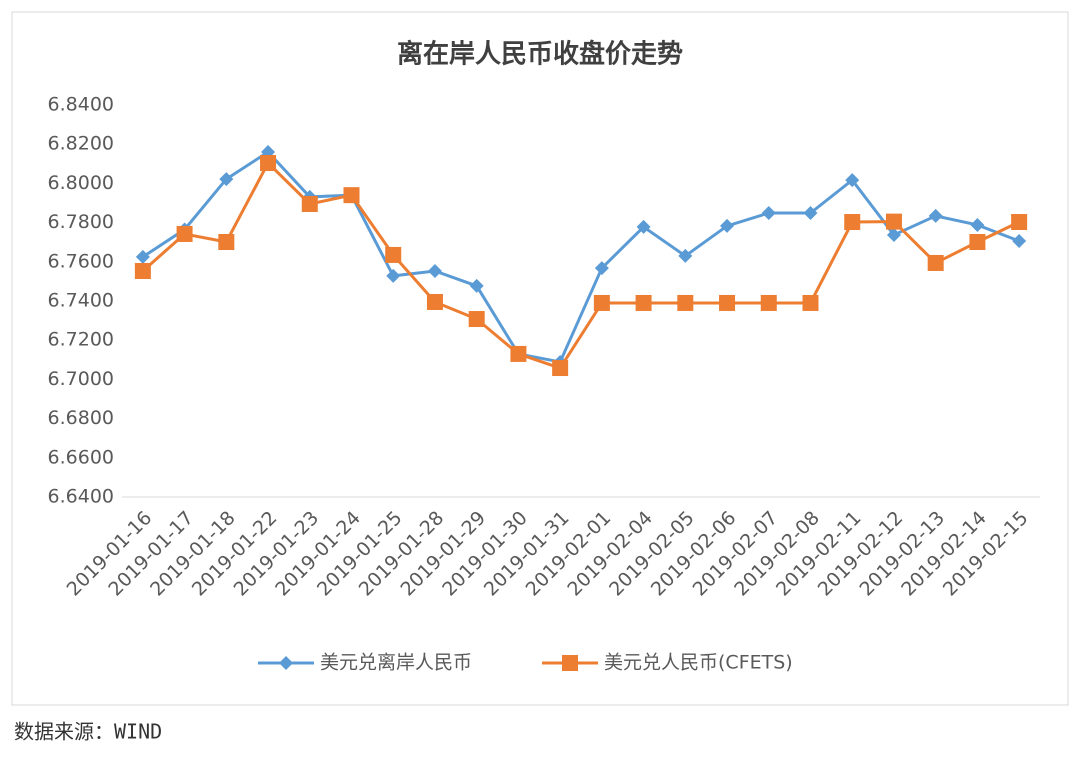 Image resolution: width=1080 pixels, height=757 pixels. Describe the element at coordinates (540, 54) in the screenshot. I see `chart-title: 离在岸人民币收盘价走势` at that location.